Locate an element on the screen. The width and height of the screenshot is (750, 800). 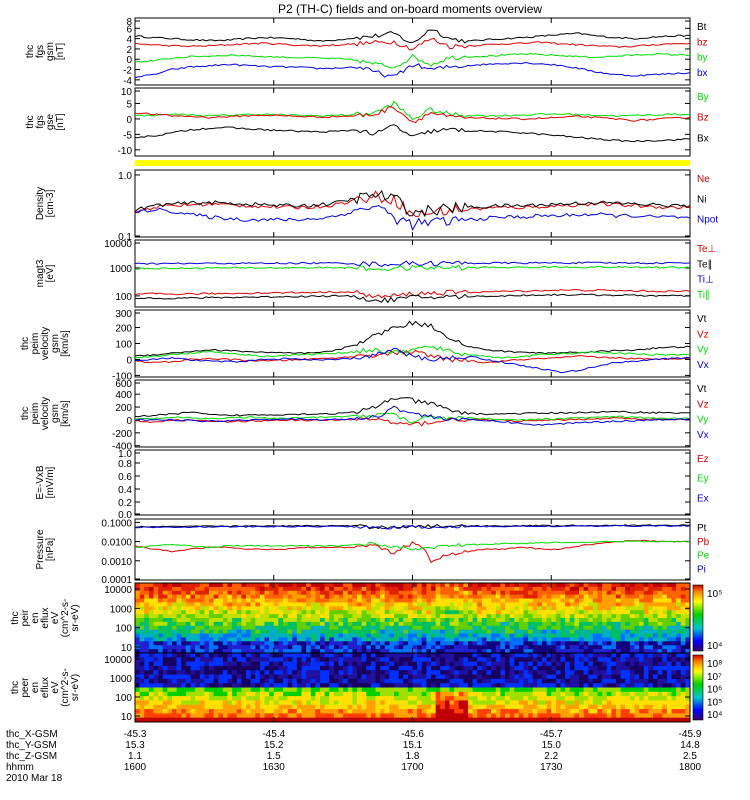
ytick-label: 10 is located at coordinates (127, 92).